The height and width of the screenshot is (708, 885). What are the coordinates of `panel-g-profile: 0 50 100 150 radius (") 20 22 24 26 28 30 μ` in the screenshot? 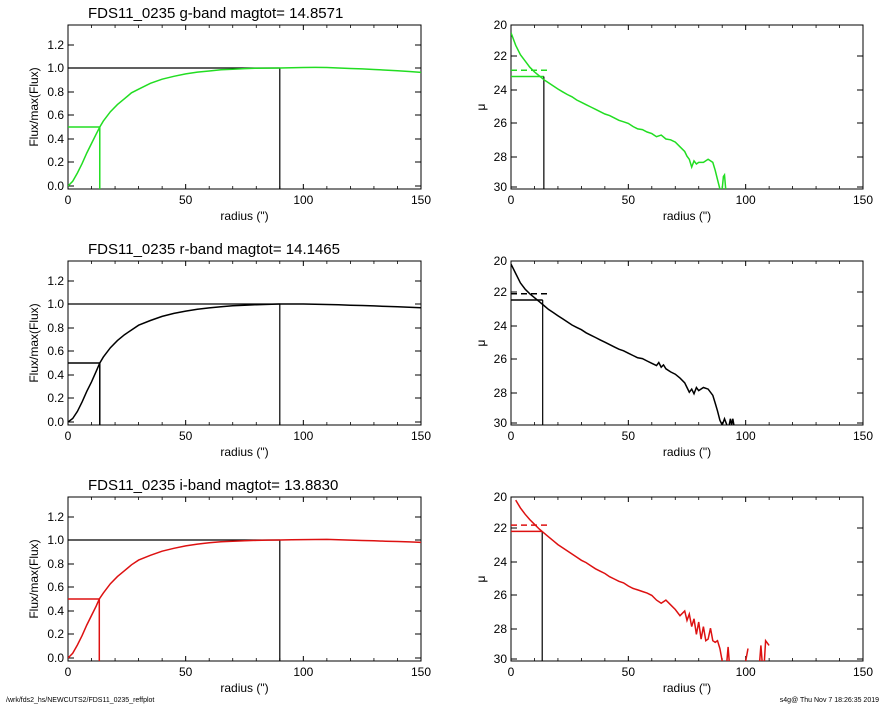 It's located at (673, 120).